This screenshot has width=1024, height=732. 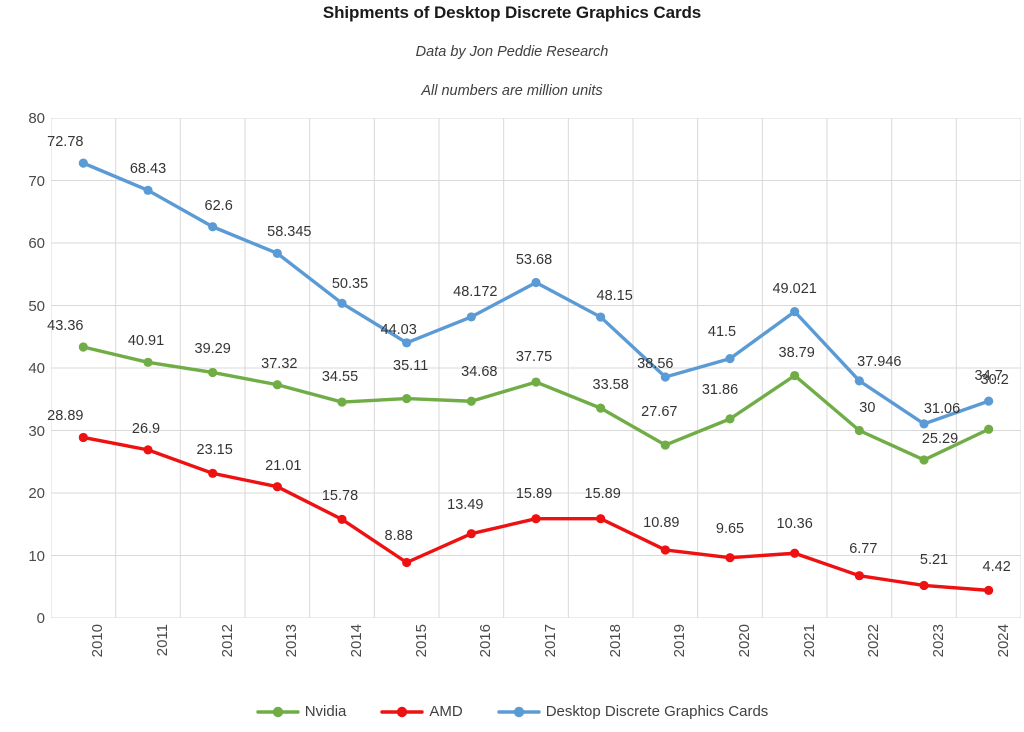 I want to click on x-axis-tick: 2016, so click(x=486, y=641).